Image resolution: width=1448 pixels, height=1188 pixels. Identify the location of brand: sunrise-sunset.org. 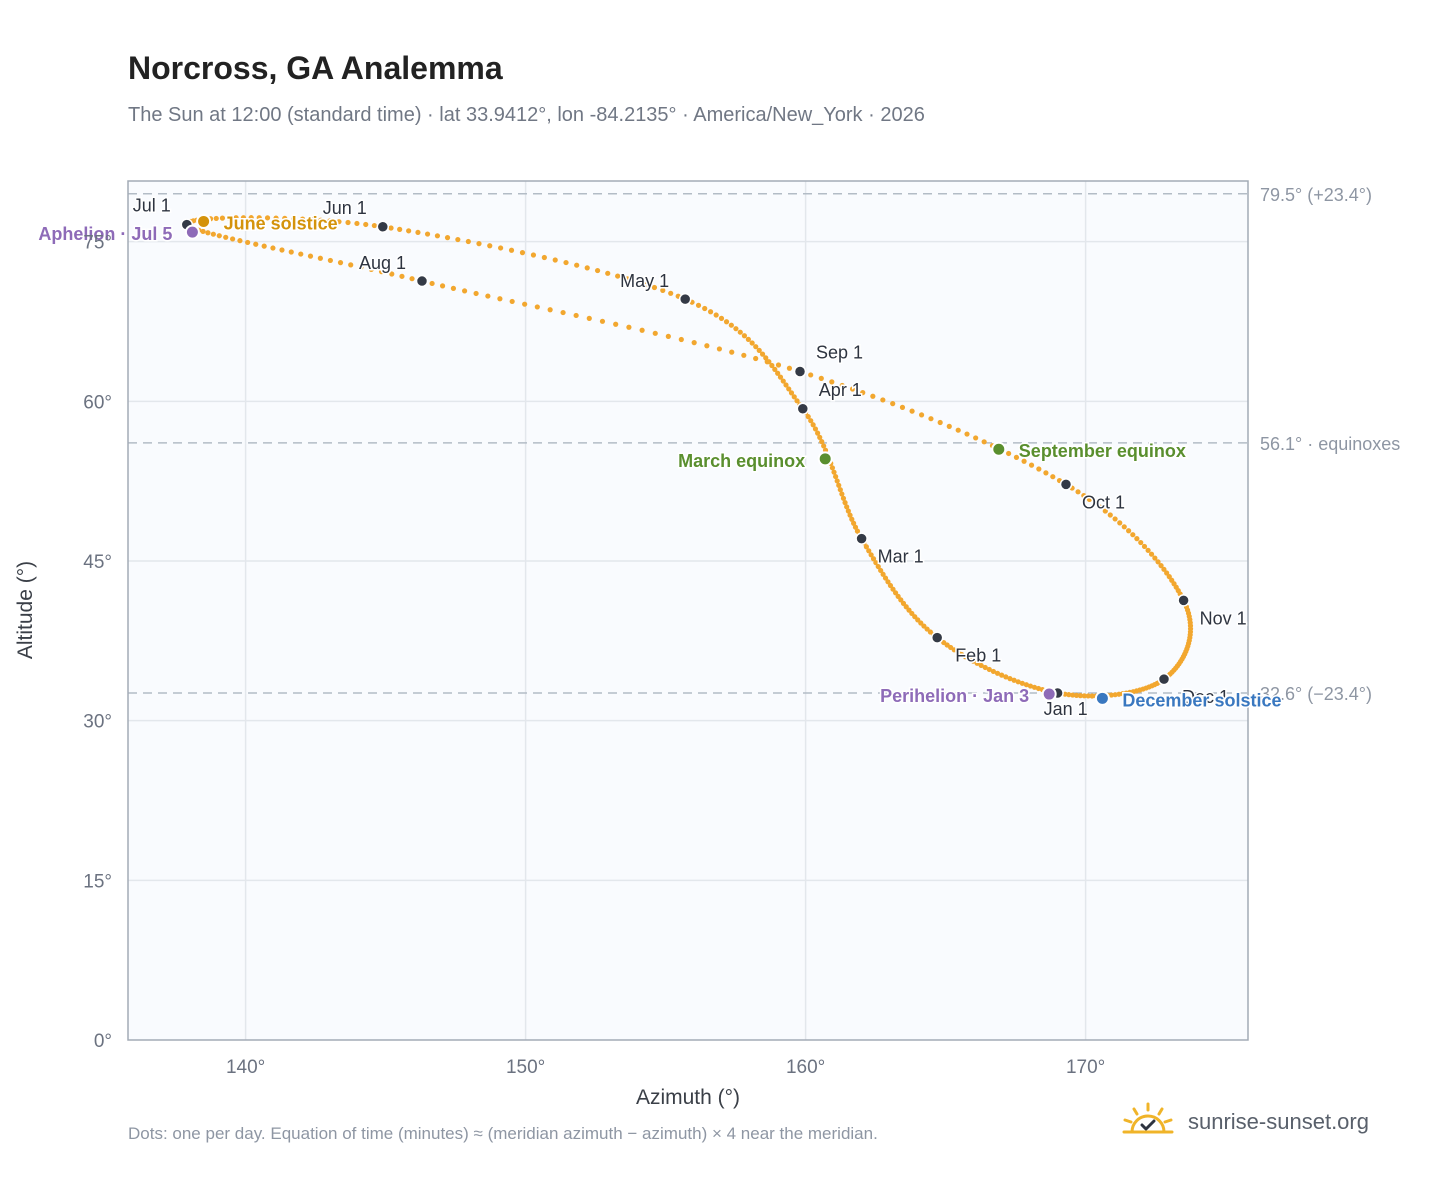
(1244, 1122).